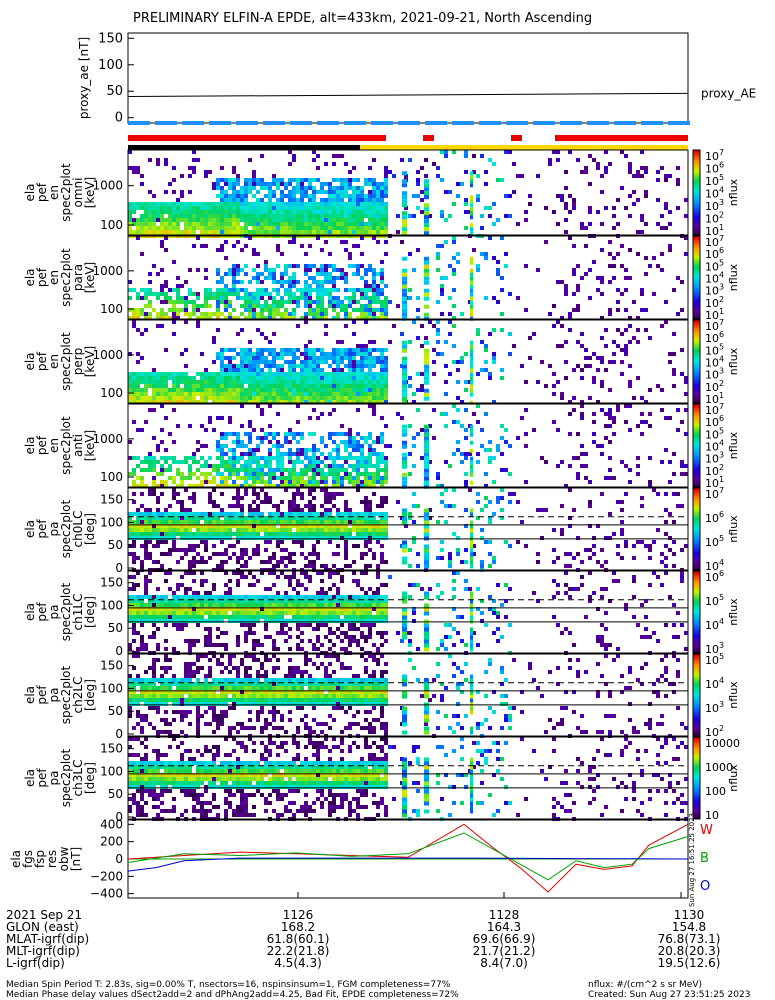 This screenshot has height=1000, width=775. What do you see at coordinates (696, 278) in the screenshot?
I see `colorbar-en_para` at bounding box center [696, 278].